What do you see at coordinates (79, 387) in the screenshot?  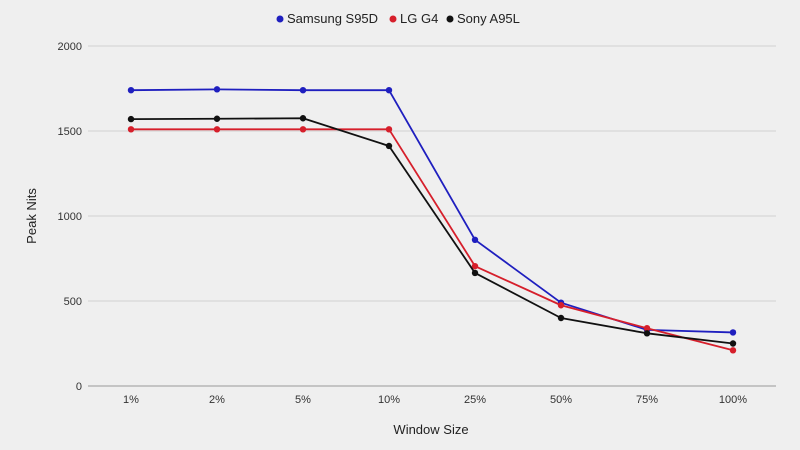 I see `y-tick-label: 0` at bounding box center [79, 387].